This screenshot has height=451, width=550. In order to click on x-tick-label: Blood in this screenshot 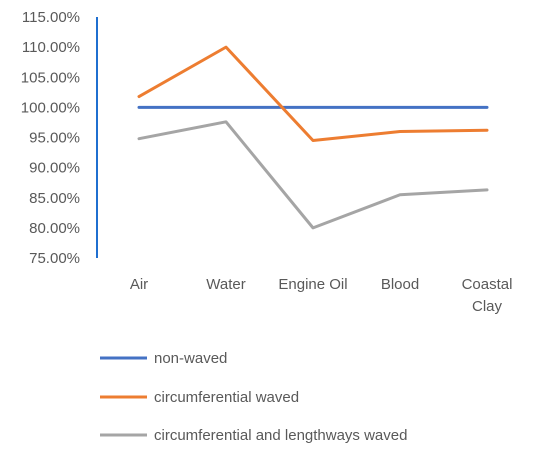, I will do `click(400, 284)`.